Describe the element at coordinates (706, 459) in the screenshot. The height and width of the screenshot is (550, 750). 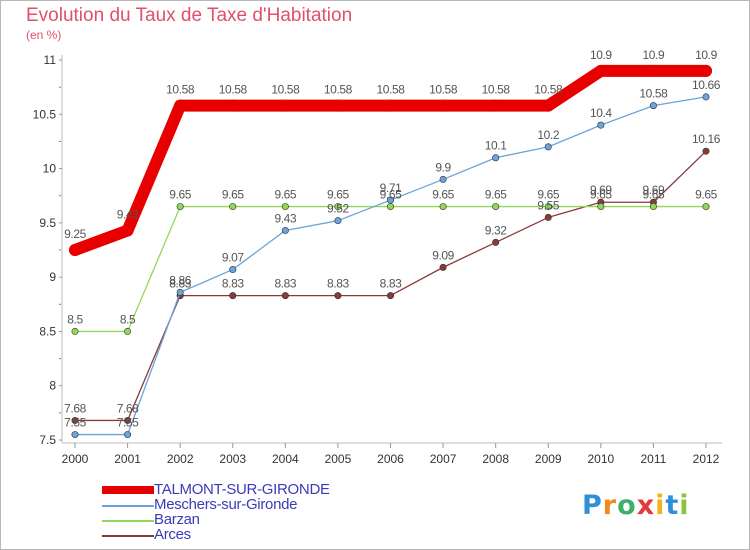
I see `x-tick-label: 2012` at that location.